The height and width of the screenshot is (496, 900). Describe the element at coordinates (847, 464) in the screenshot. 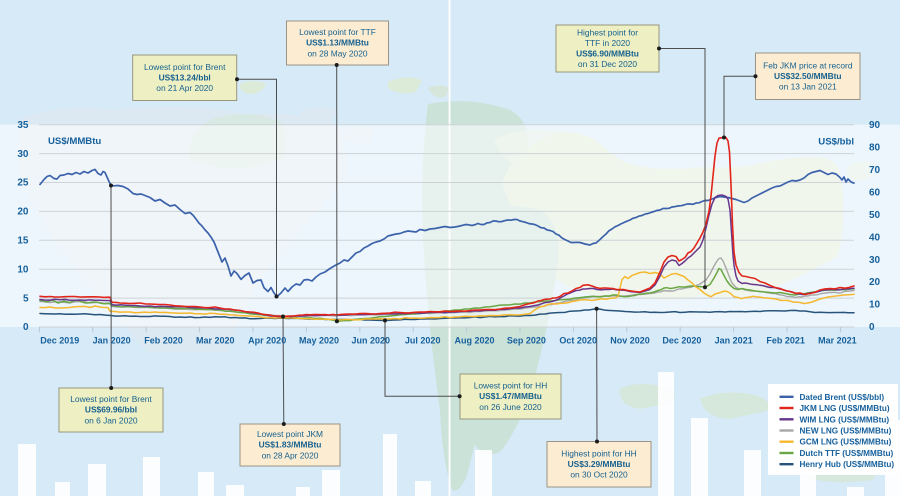

I see `svg-text: Henry Hub (US$/MMBtu)` at that location.